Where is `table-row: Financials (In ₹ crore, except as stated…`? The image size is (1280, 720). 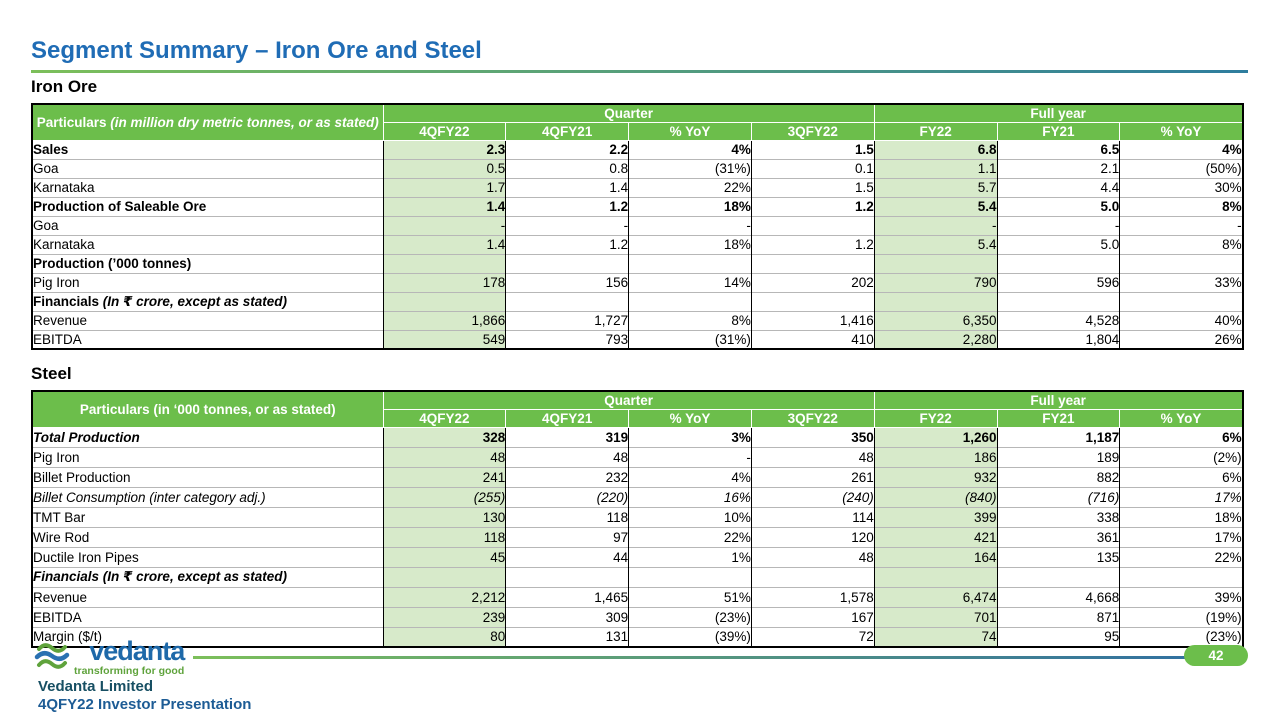 table-row: Financials (In ₹ crore, except as stated… is located at coordinates (637, 576).